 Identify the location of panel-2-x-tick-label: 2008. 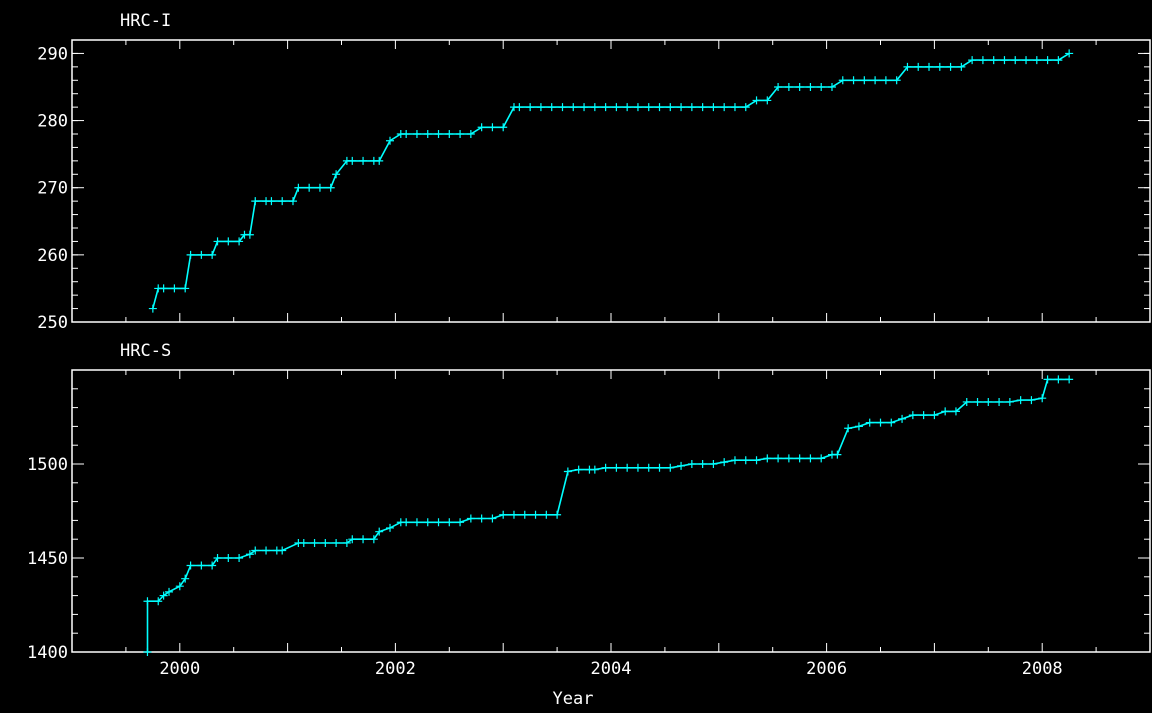
(1042, 669).